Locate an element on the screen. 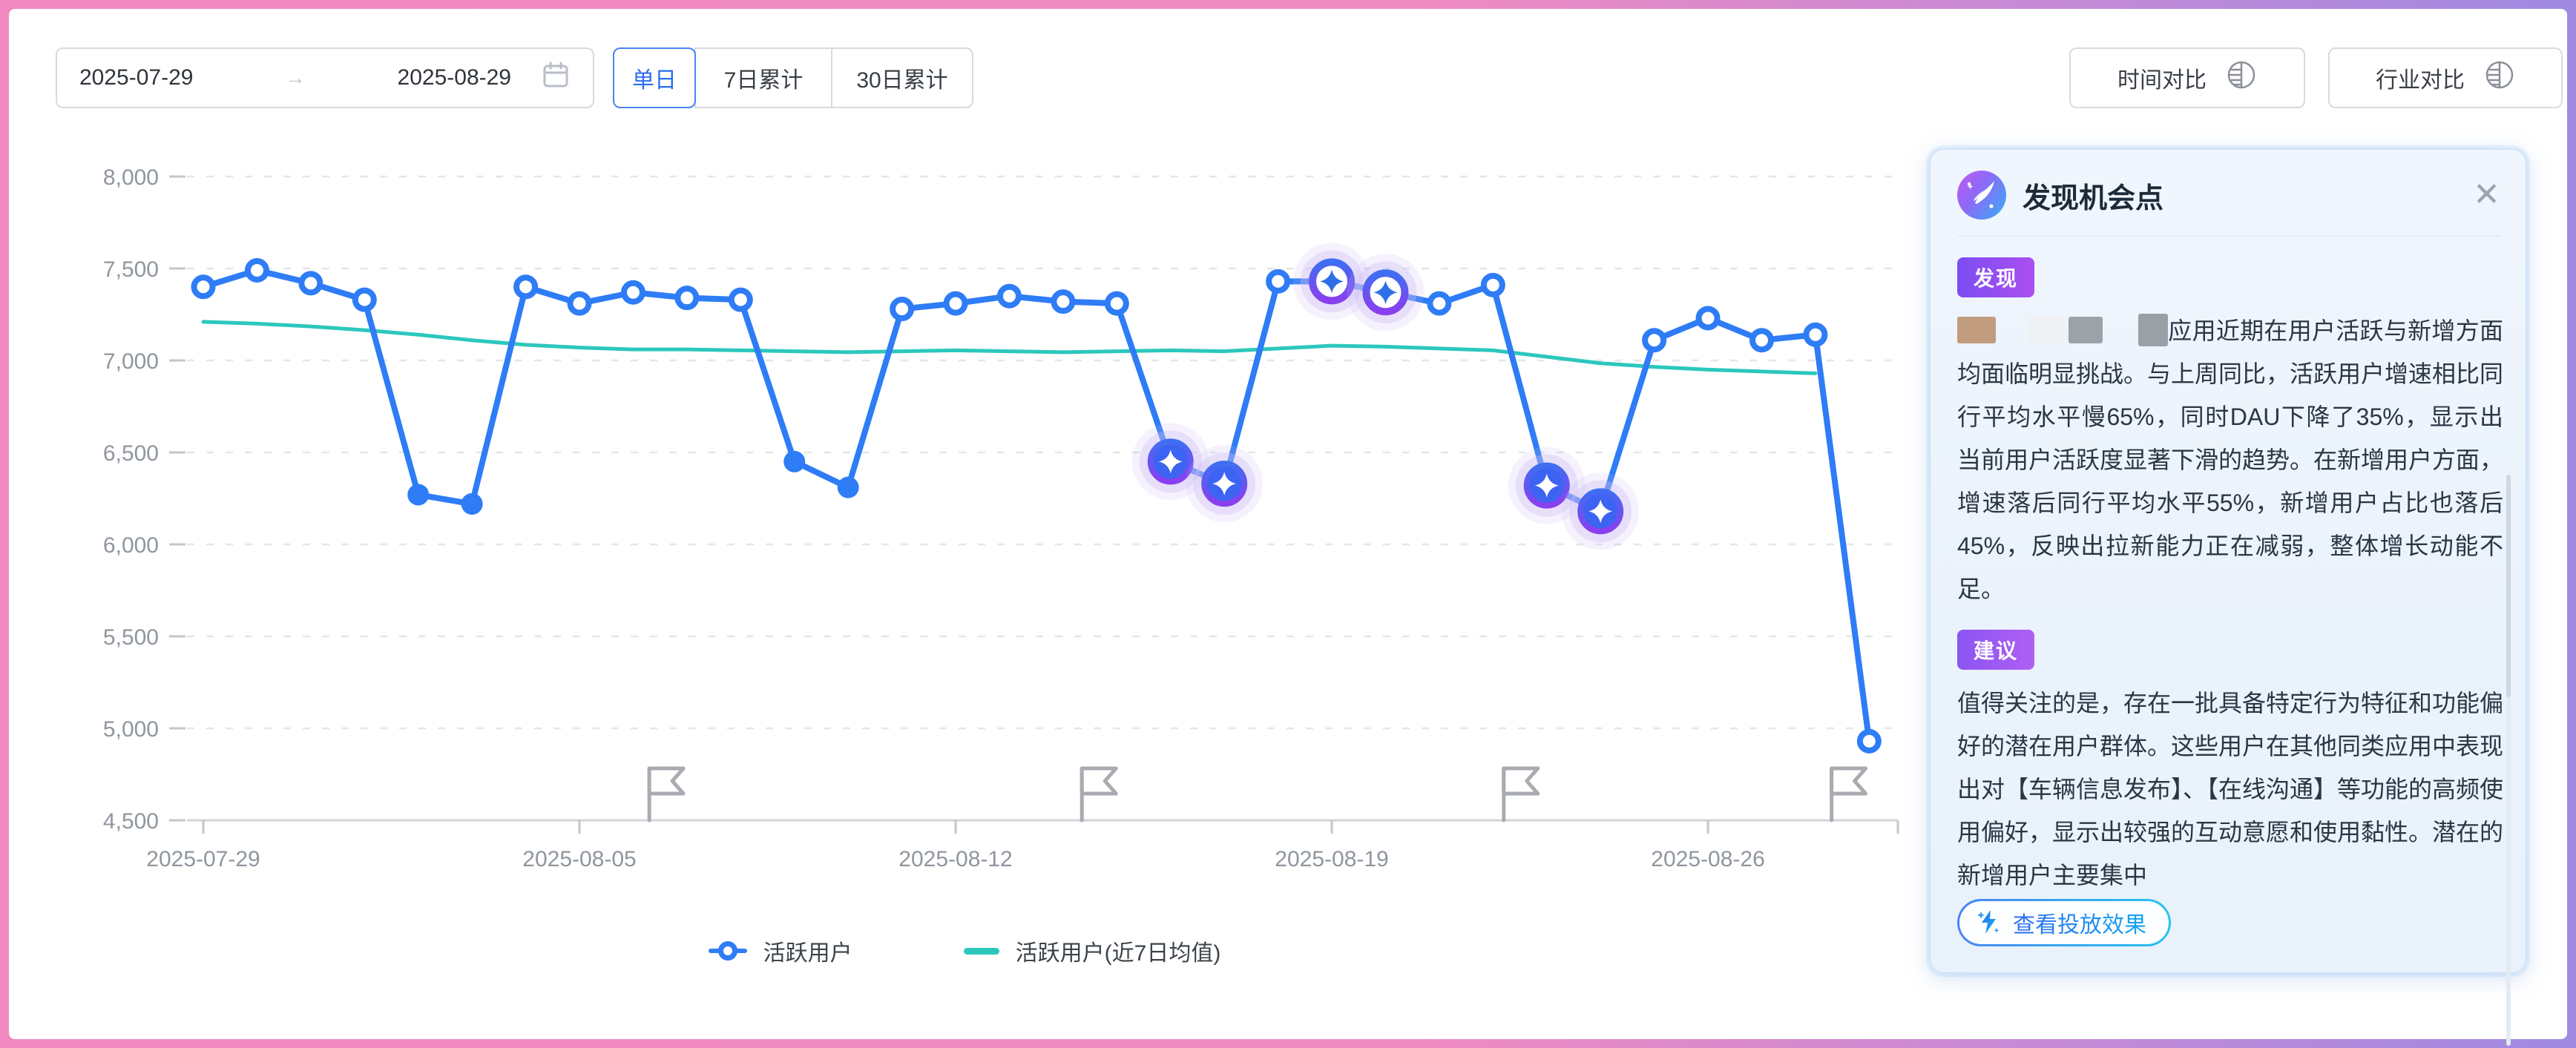 The image size is (2576, 1048). granularity-tabs: 单日 7日累计 30日累计 is located at coordinates (793, 77).